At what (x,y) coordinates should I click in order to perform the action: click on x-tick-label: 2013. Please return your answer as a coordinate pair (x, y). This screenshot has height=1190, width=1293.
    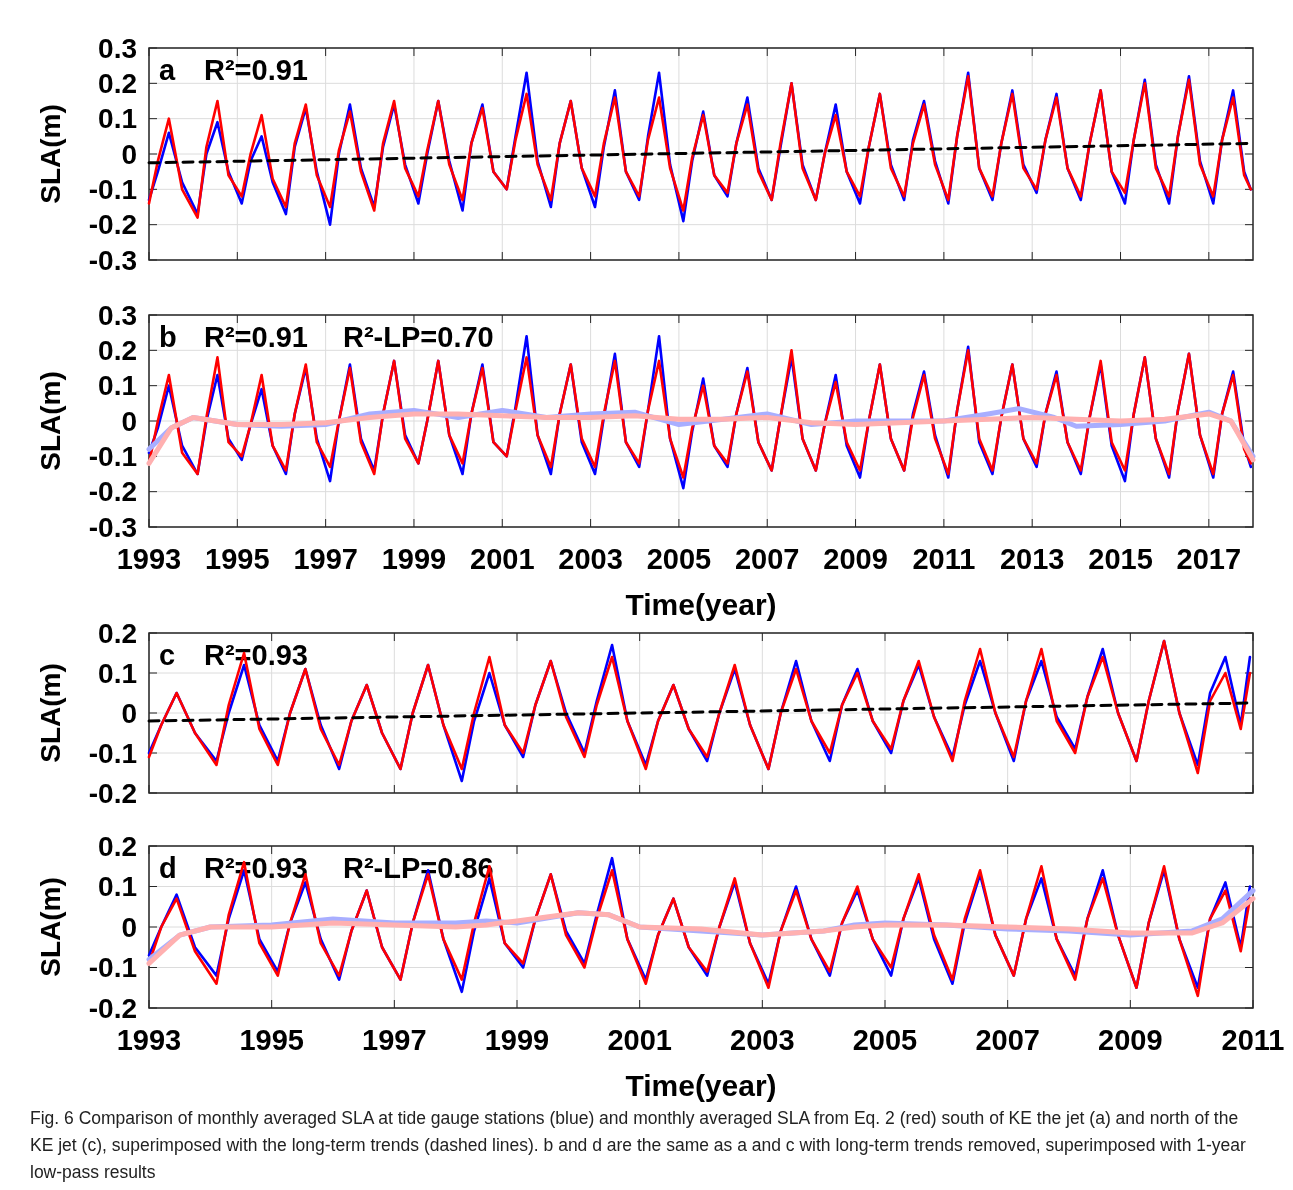
    Looking at the image, I should click on (1032, 559).